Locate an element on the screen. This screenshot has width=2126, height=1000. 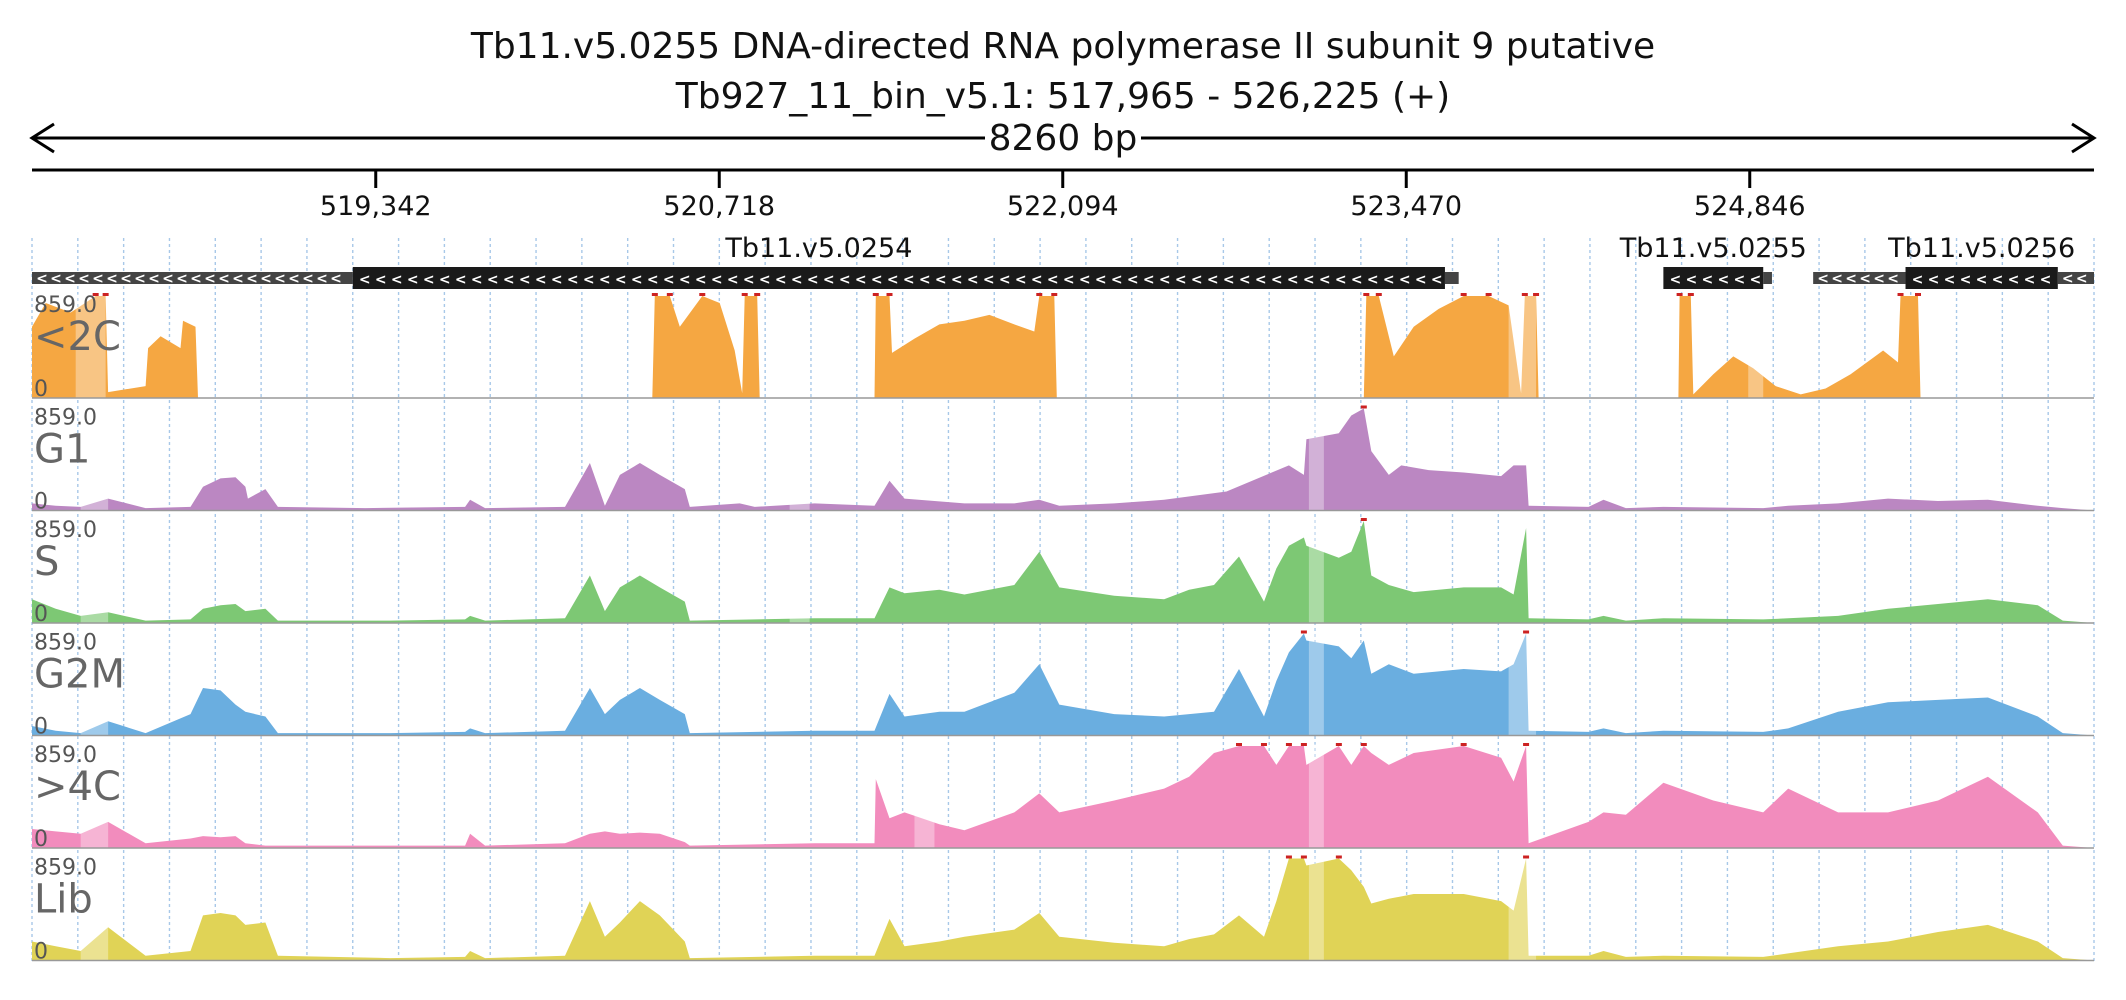
track-scale-min: 0 is located at coordinates (41, 727).